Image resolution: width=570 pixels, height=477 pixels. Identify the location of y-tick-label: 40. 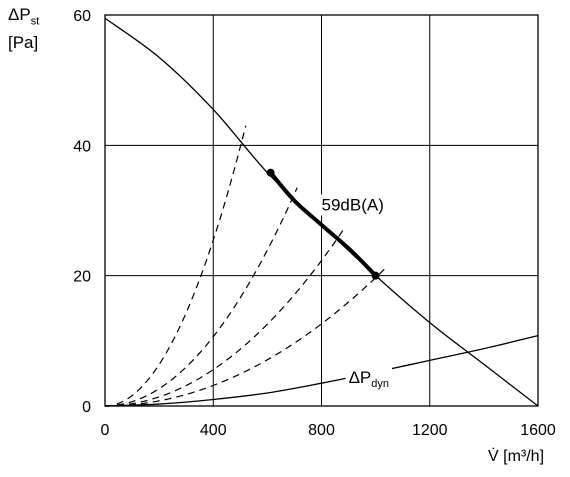
(82, 146).